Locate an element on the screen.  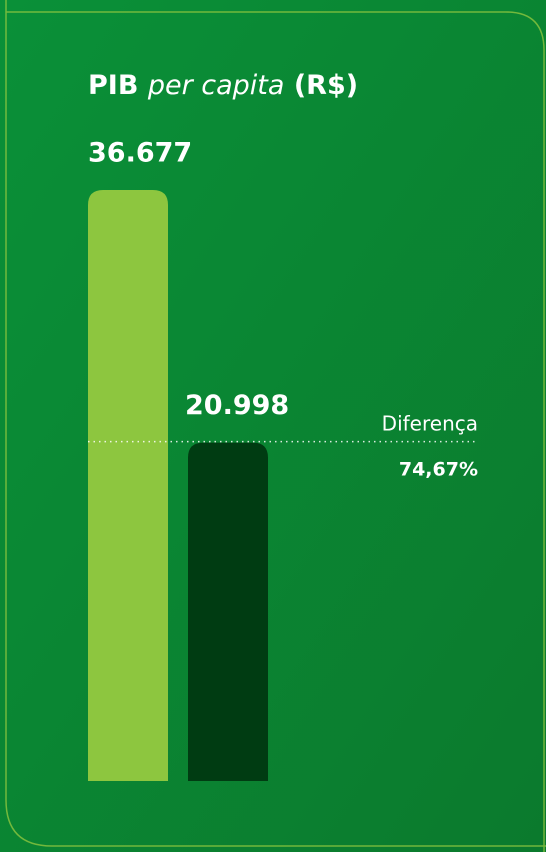
value-label: 20.998 is located at coordinates (237, 405).